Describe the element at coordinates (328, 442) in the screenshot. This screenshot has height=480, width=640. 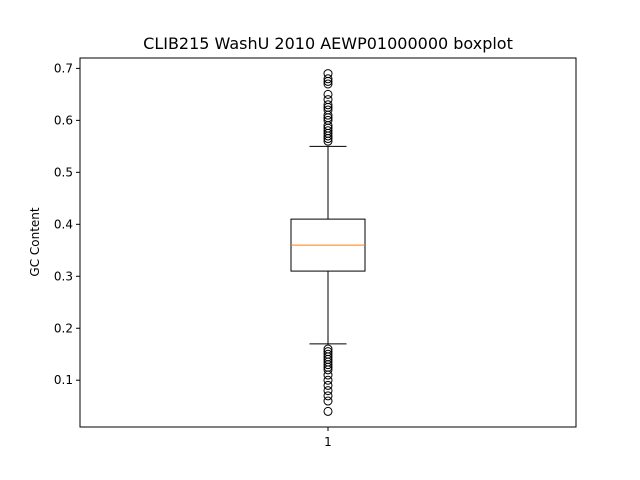
I see `x-tick-label: 1` at that location.